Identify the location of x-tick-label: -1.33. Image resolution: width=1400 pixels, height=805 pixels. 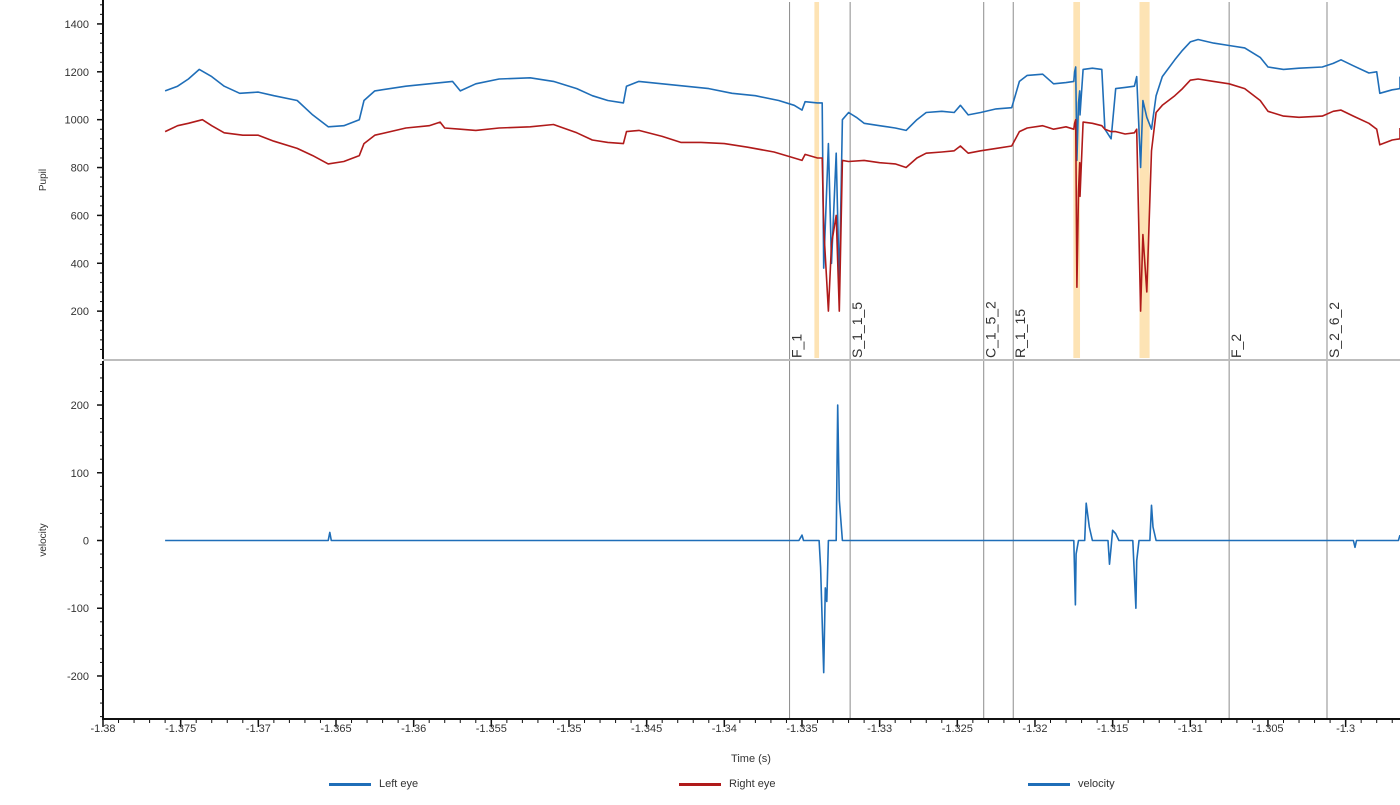
(879, 729).